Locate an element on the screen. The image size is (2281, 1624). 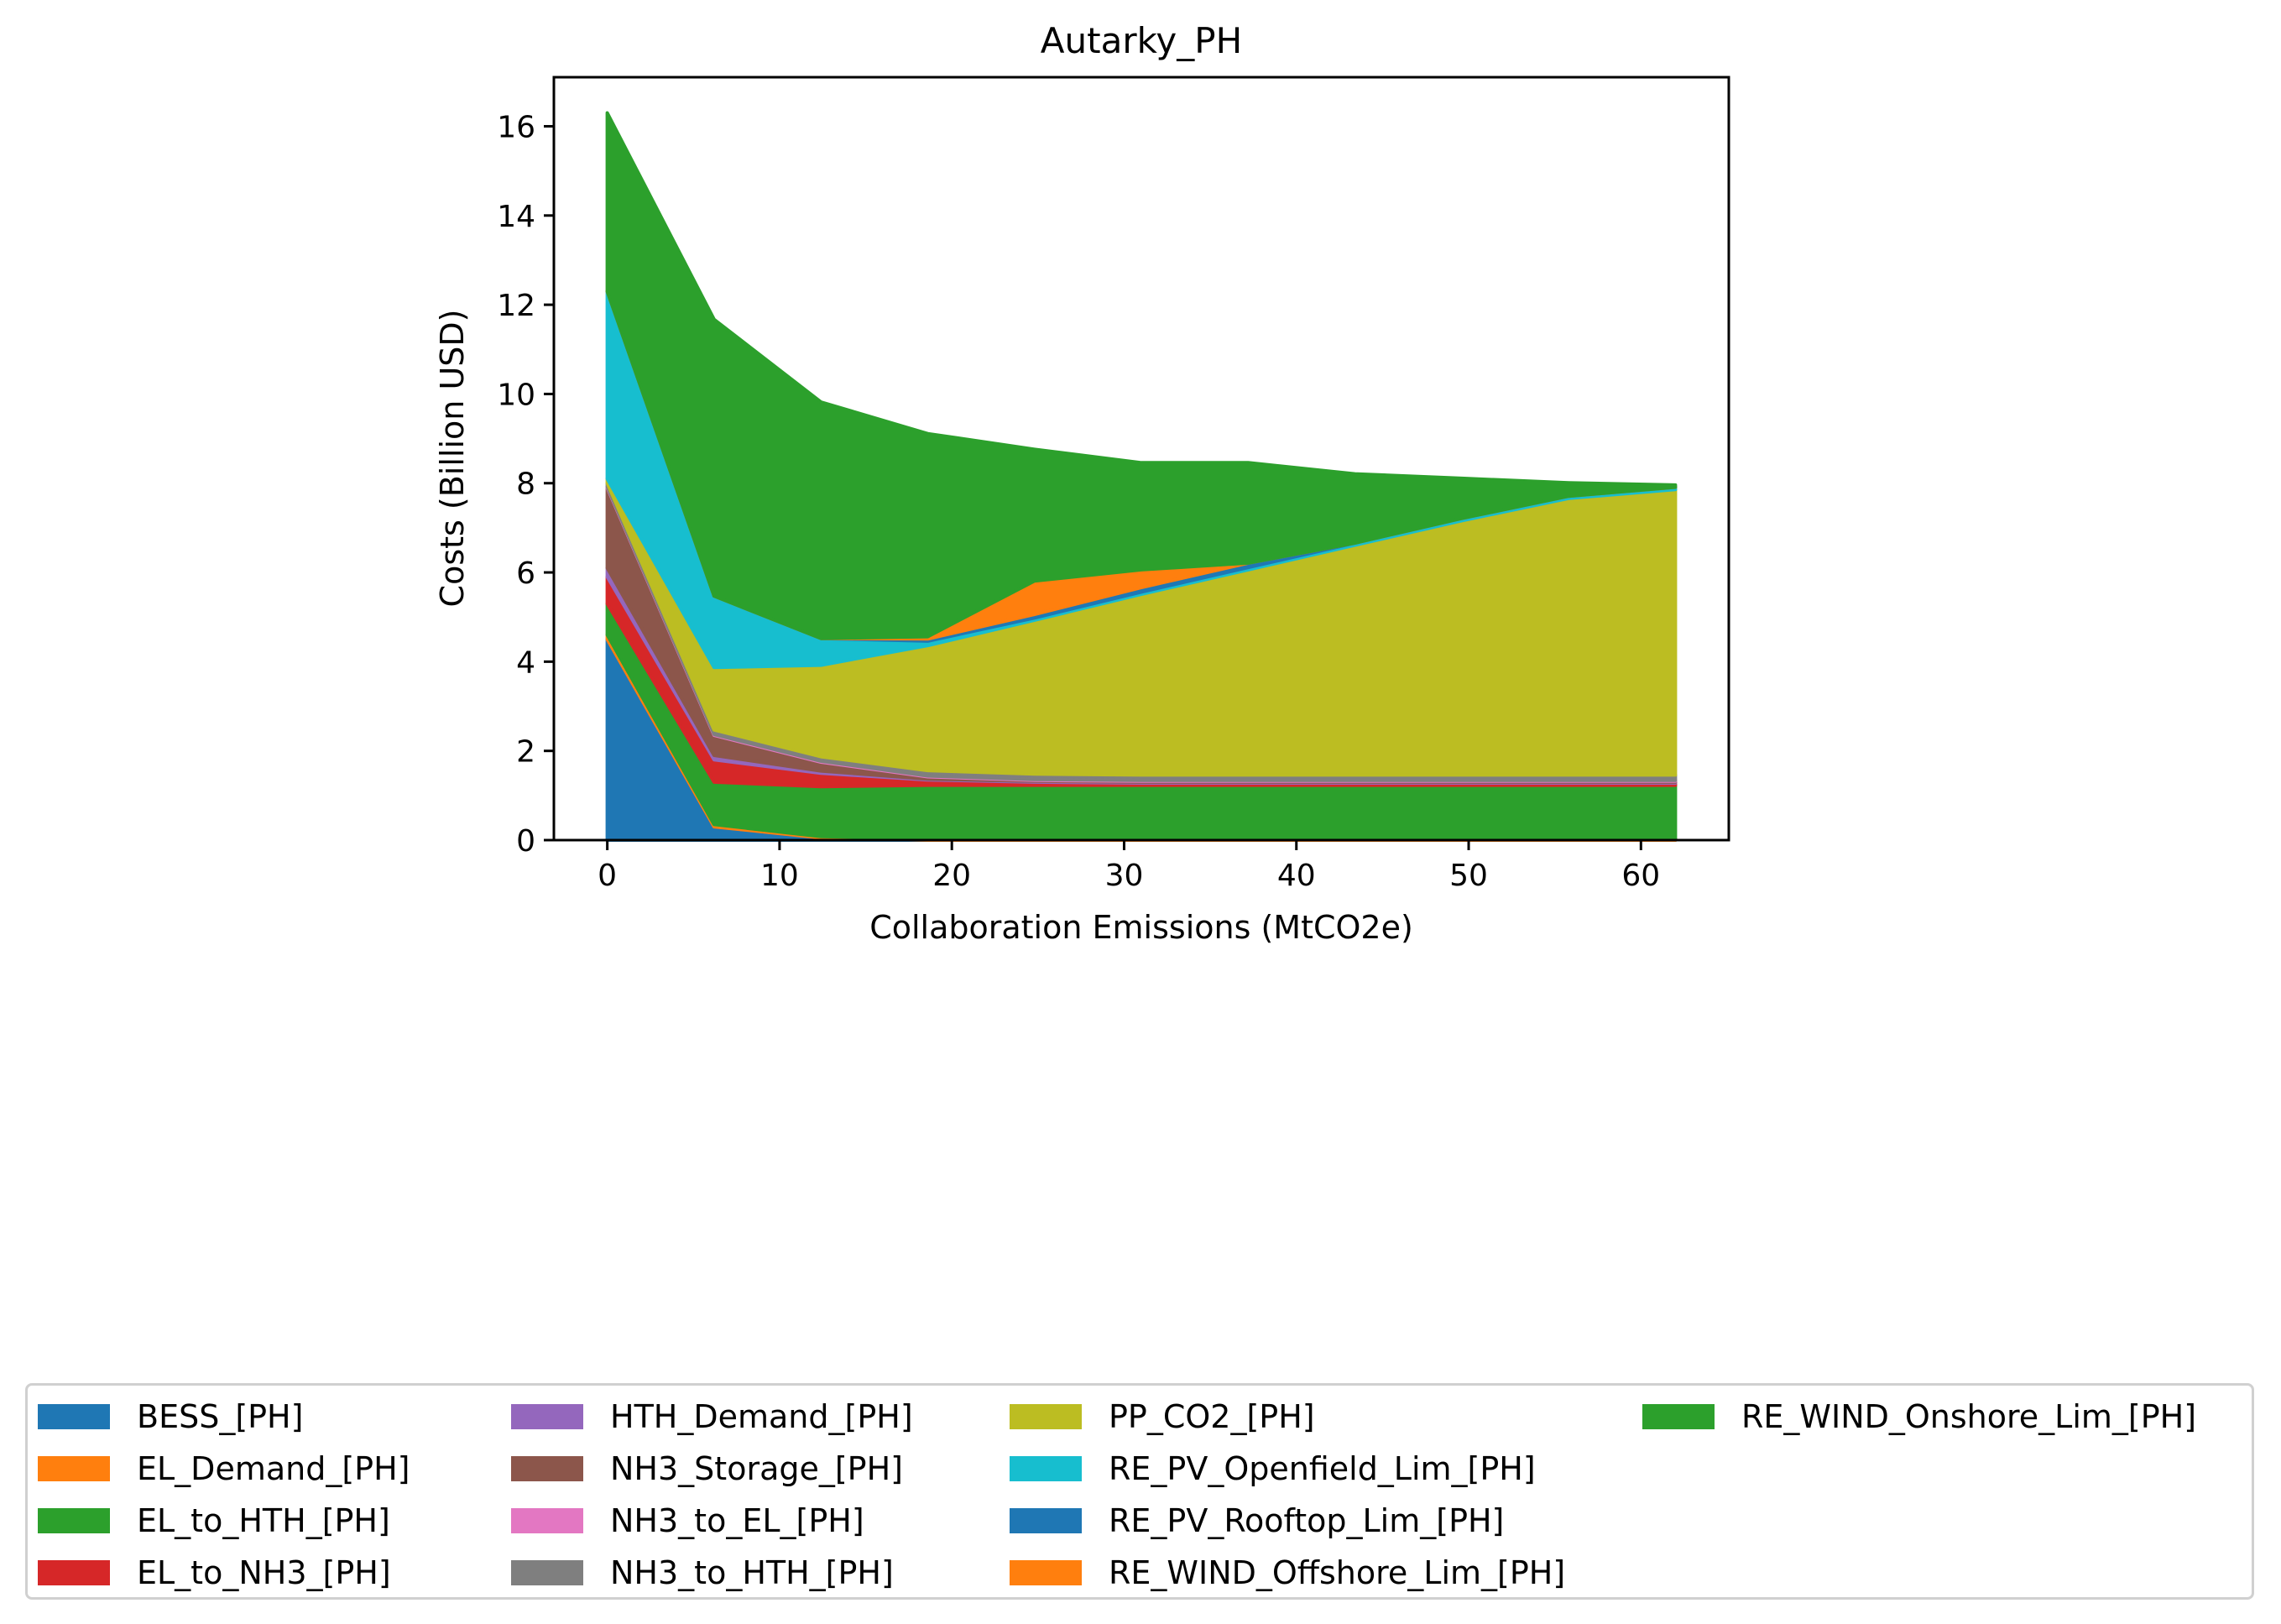
legend-label: RE_WIND_Onshore_Lim_[PH] is located at coordinates (1969, 1416).